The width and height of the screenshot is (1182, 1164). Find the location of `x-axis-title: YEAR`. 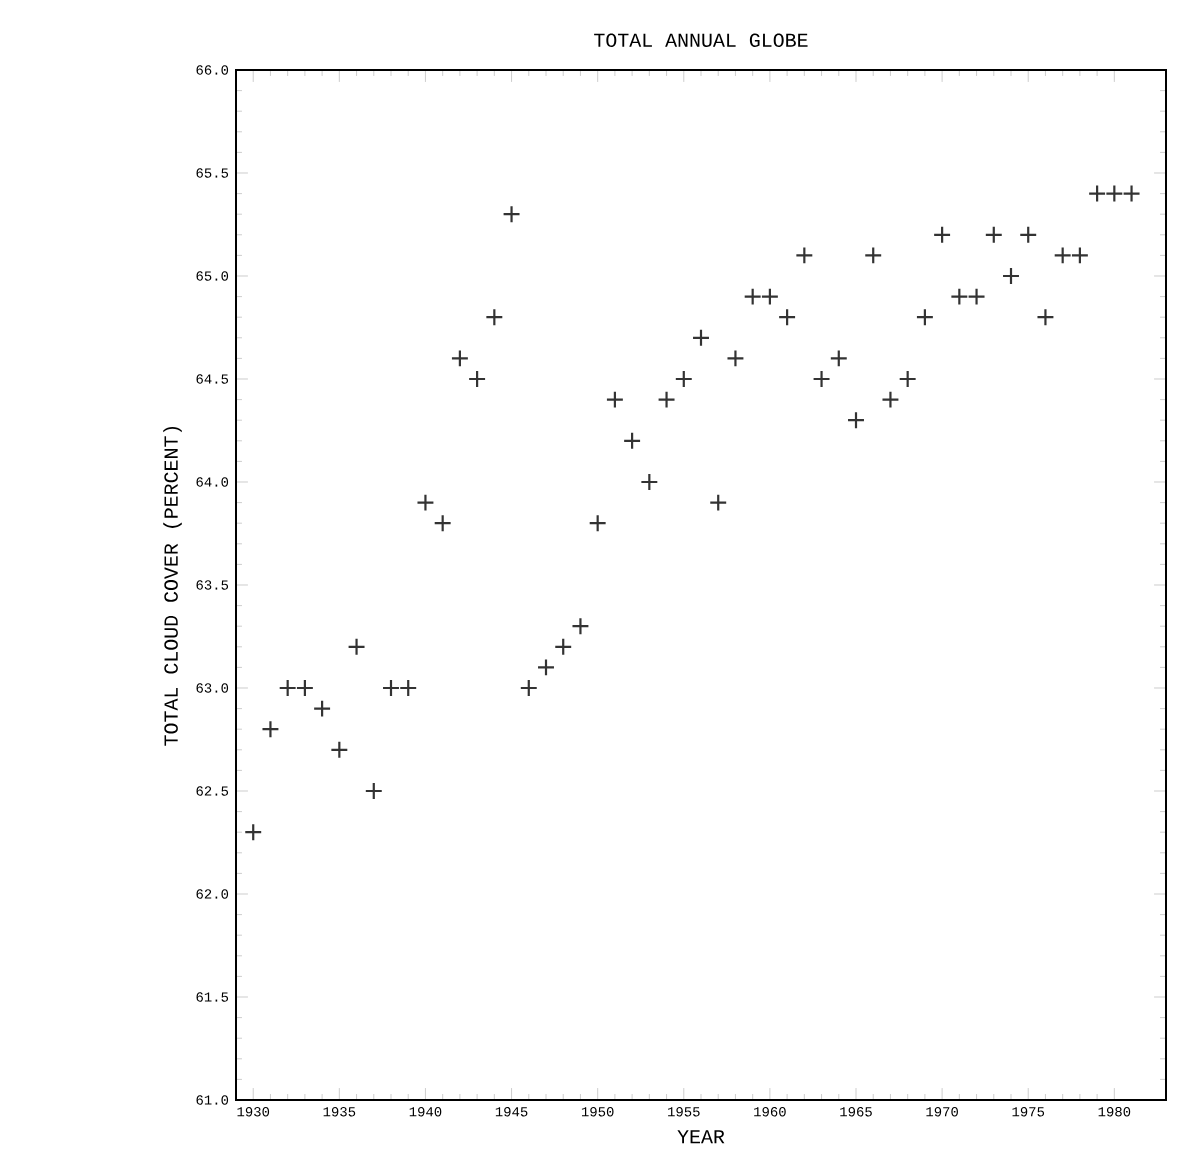

x-axis-title: YEAR is located at coordinates (701, 1137).